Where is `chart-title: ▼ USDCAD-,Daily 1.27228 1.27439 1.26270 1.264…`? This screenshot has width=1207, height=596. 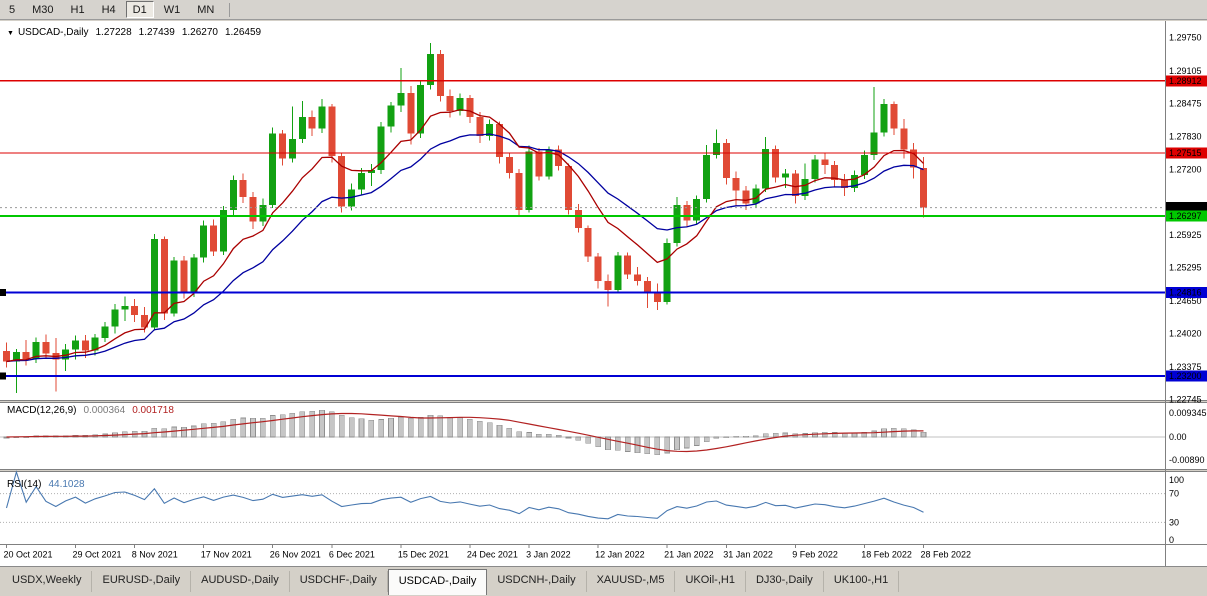
chart-title: ▼ USDCAD-,Daily 1.27228 1.27439 1.26270 1.264… is located at coordinates (134, 32).